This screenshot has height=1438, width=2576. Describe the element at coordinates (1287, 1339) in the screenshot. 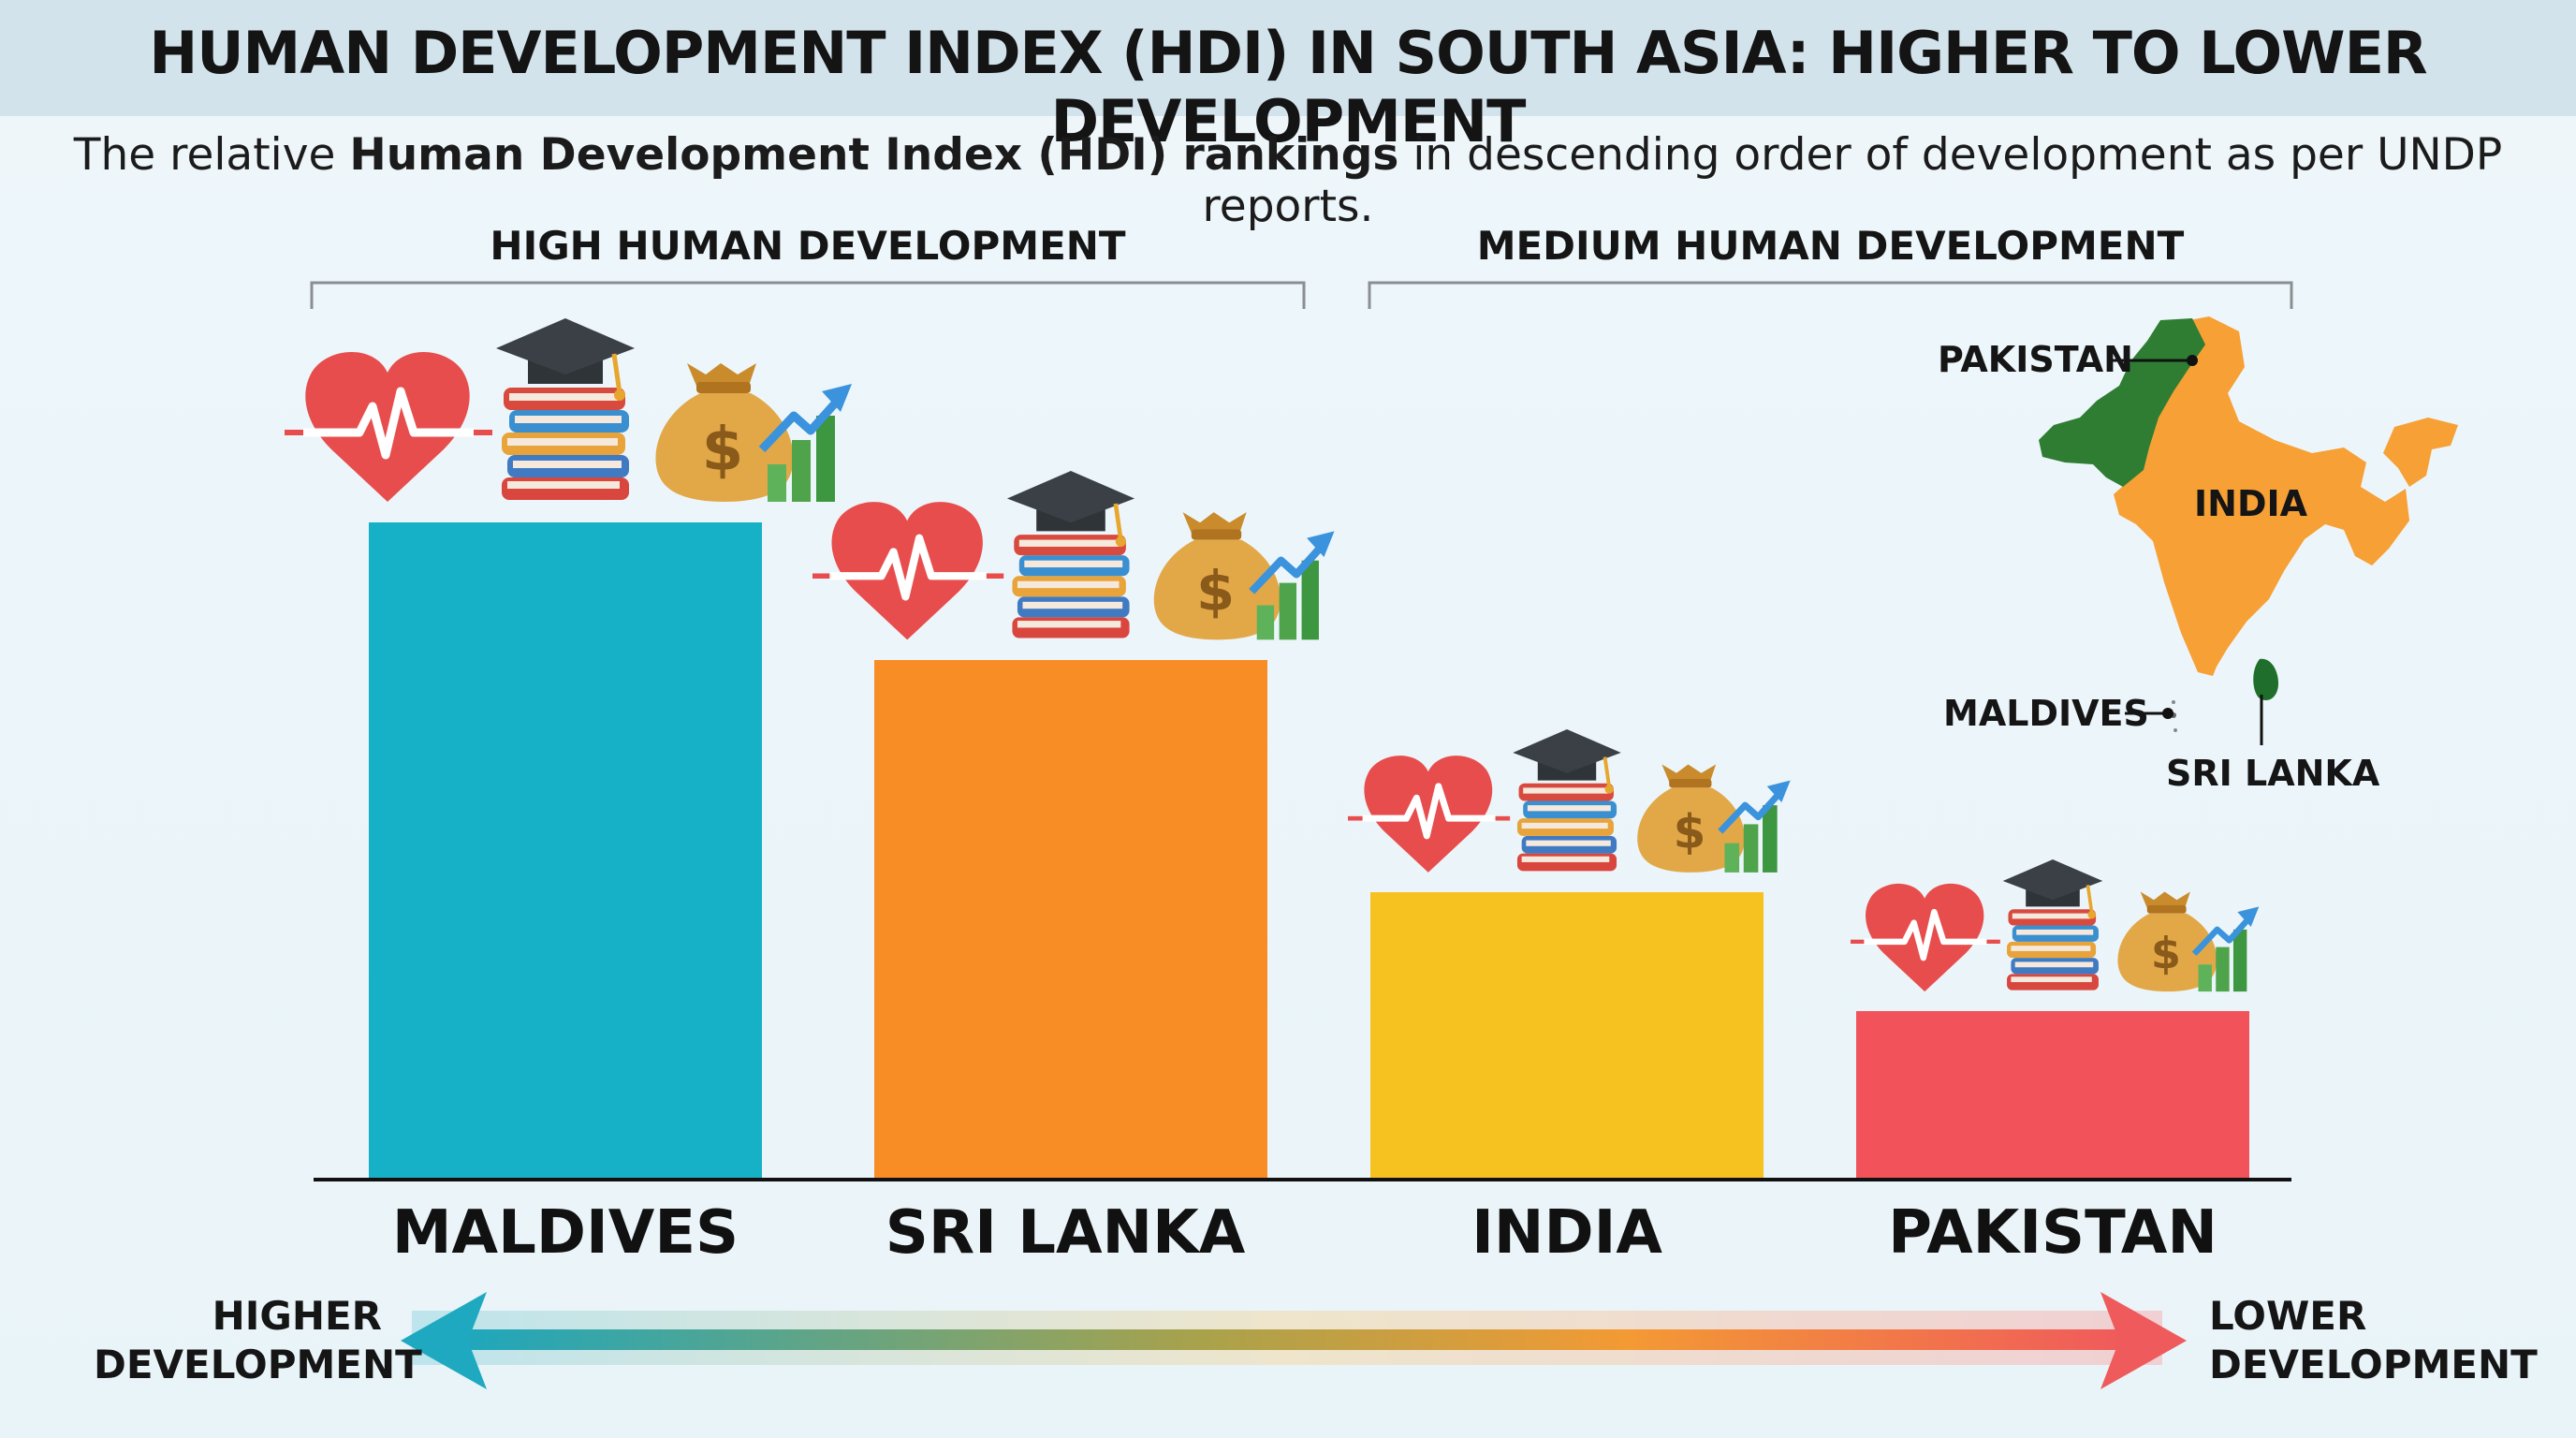

I see `scale-arrow-shaft` at that location.